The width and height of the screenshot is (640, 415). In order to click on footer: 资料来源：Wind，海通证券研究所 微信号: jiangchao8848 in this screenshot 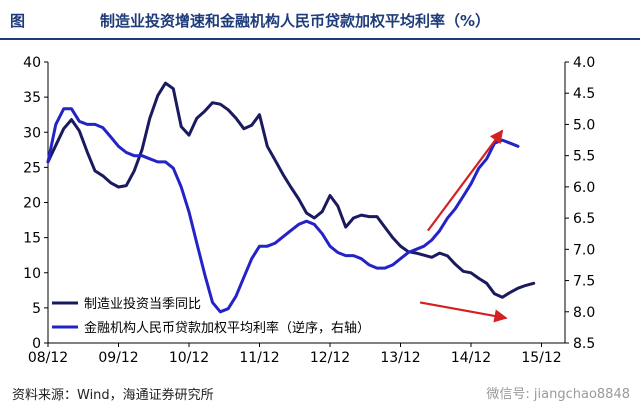, I will do `click(326, 395)`.